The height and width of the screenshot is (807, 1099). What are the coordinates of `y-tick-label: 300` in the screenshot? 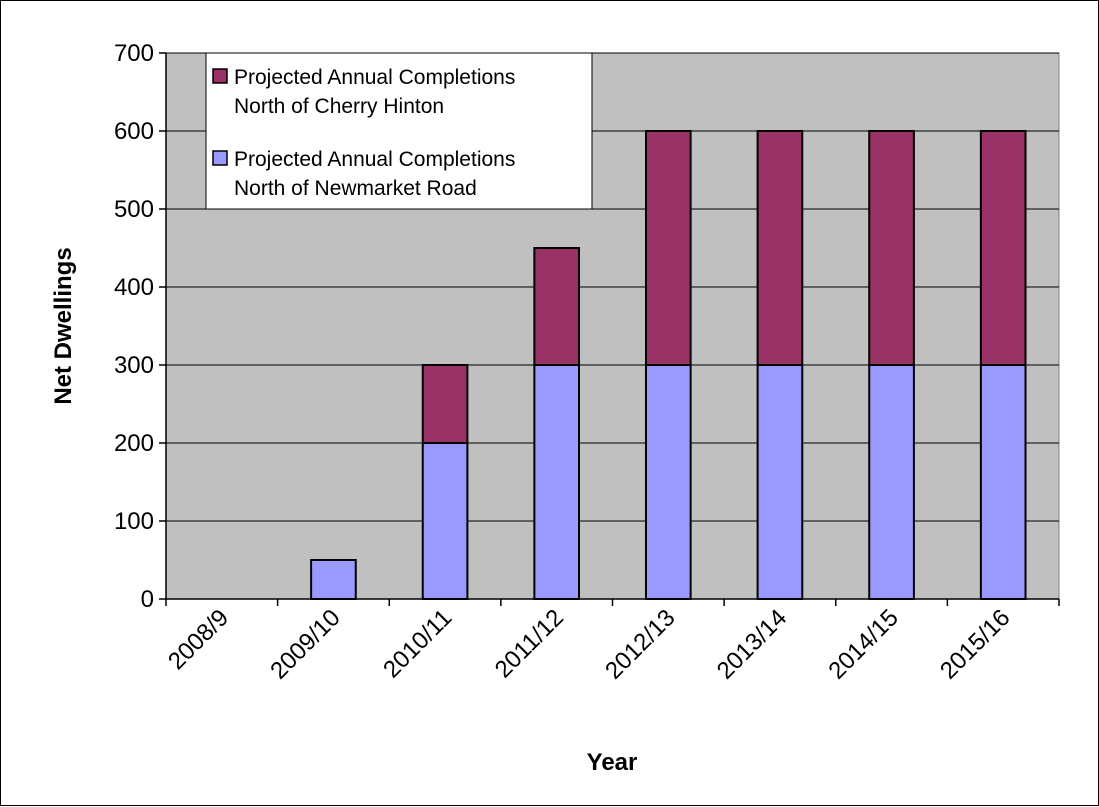 It's located at (134, 365).